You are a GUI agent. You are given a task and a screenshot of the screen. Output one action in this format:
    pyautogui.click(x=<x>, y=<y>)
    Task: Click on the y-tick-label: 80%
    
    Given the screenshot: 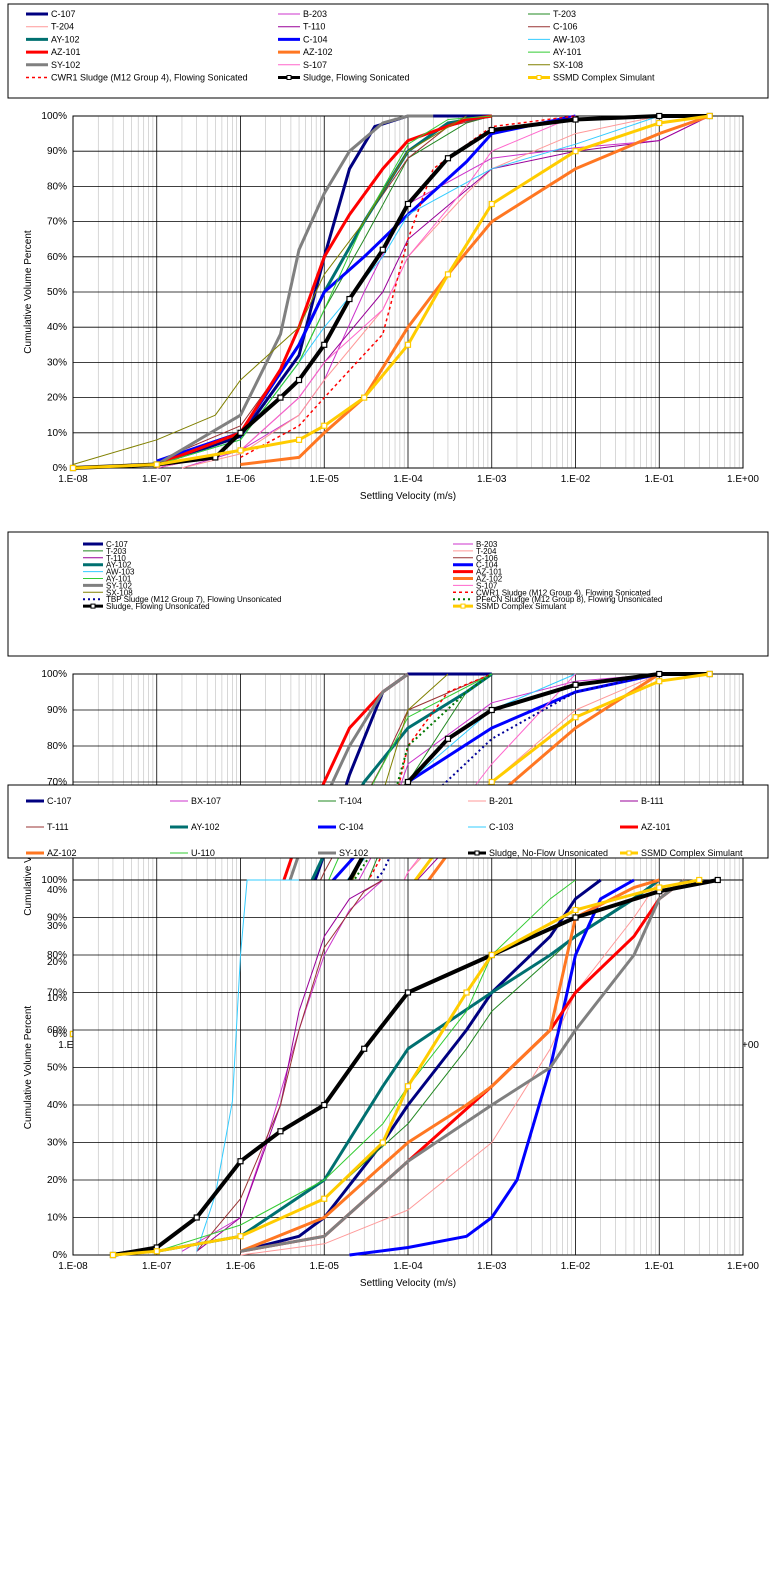 What is the action you would take?
    pyautogui.click(x=57, y=955)
    